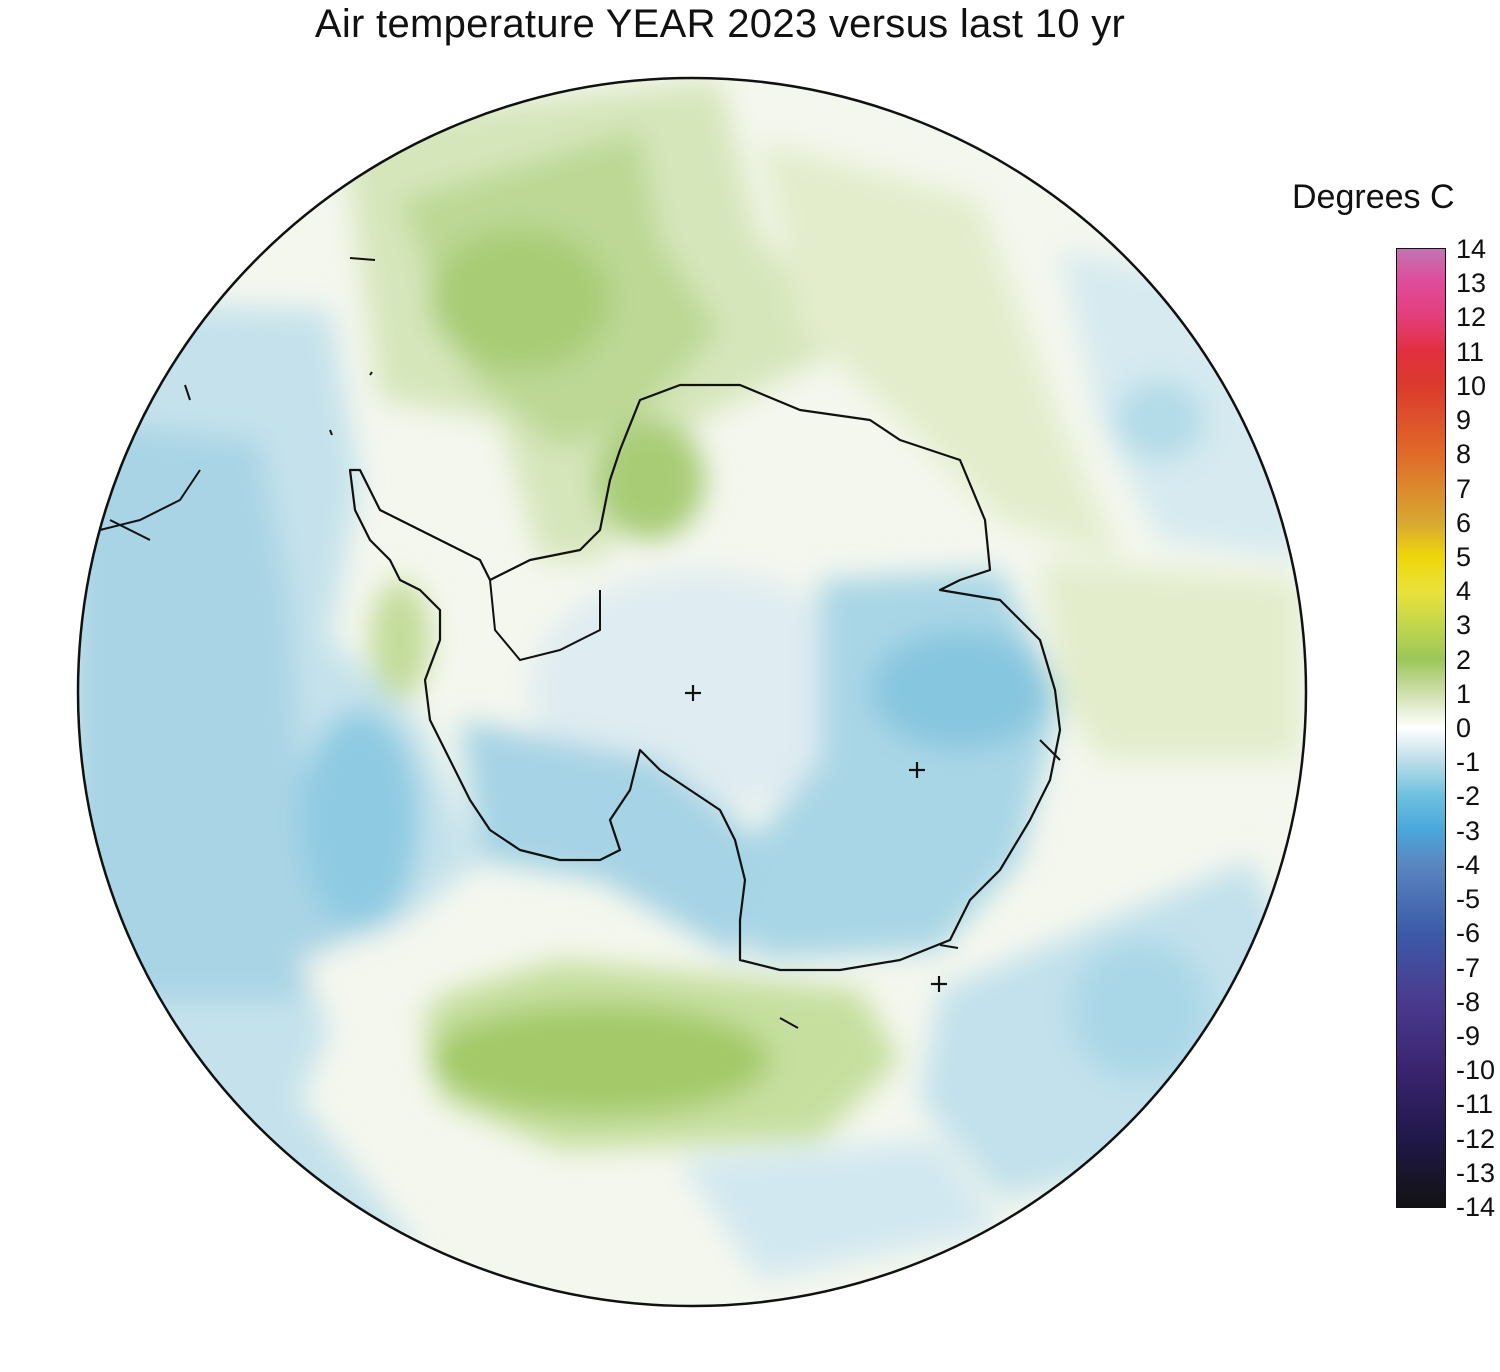 Image resolution: width=1500 pixels, height=1372 pixels. What do you see at coordinates (1468, 796) in the screenshot?
I see `colorbar-tick-label: -2` at bounding box center [1468, 796].